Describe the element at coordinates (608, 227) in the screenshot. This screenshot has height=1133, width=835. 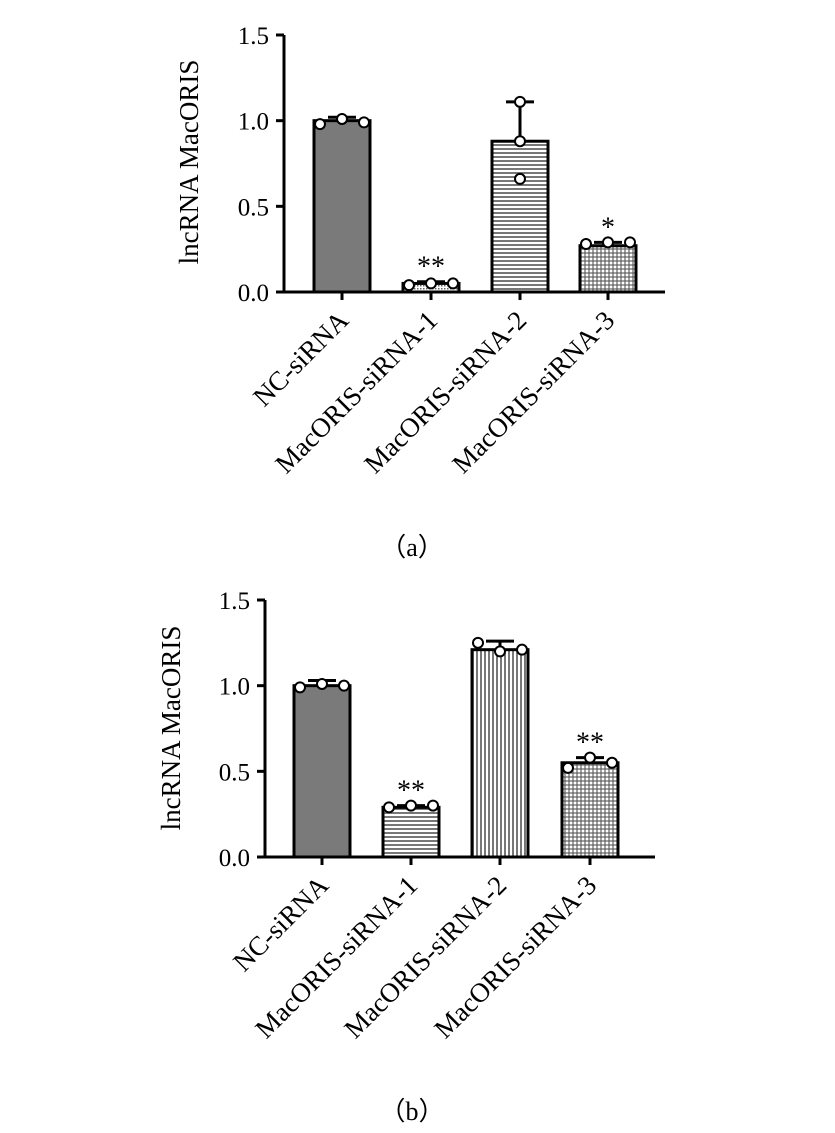
I see `significance-label: *` at that location.